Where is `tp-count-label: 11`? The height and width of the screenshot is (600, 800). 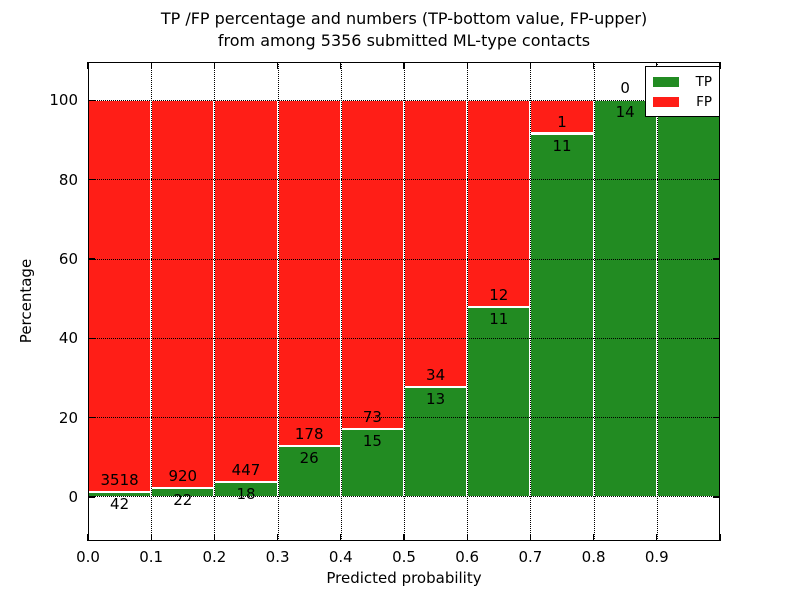
tp-count-label: 11 is located at coordinates (562, 145).